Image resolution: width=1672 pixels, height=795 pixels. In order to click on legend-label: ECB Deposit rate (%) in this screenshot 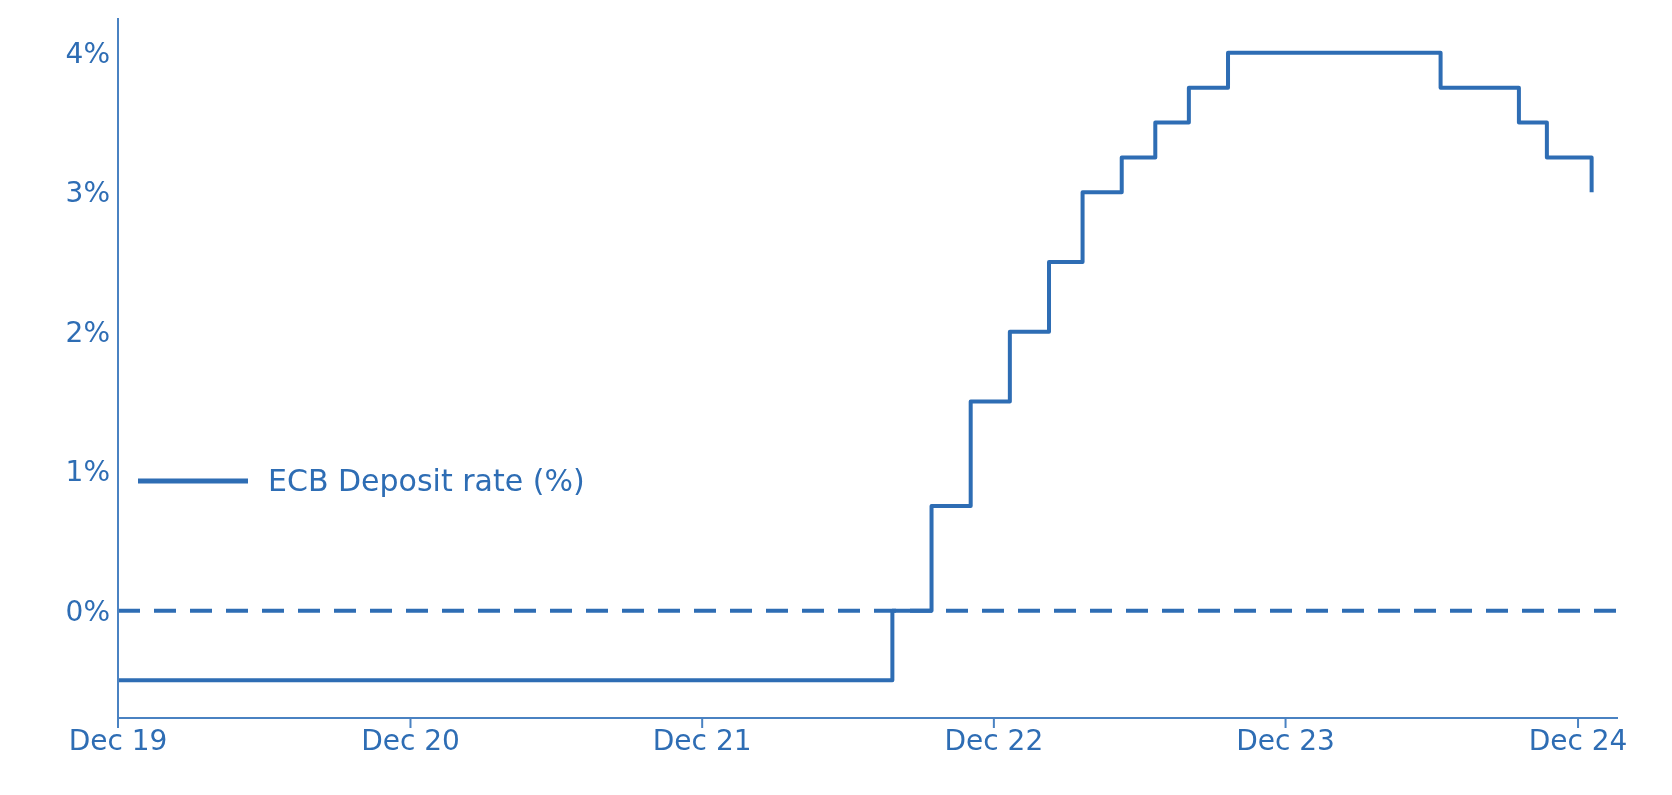, I will do `click(426, 480)`.